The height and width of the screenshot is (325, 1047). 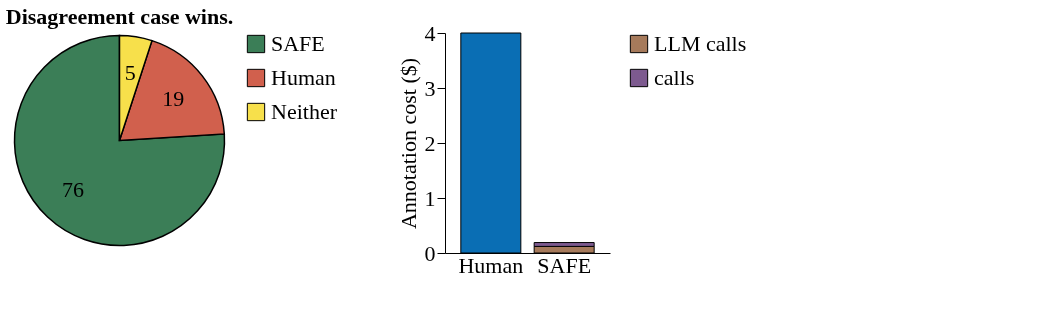 What do you see at coordinates (430, 253) in the screenshot?
I see `y-tick-label: 0` at bounding box center [430, 253].